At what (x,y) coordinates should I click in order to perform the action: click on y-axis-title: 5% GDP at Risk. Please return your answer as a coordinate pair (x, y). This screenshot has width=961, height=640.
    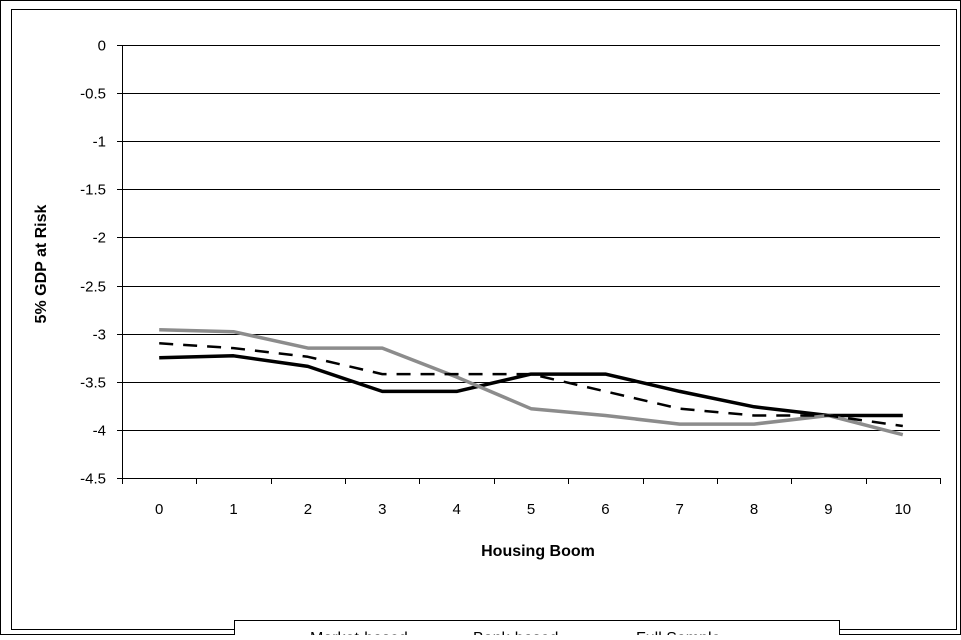
    Looking at the image, I should click on (41, 263).